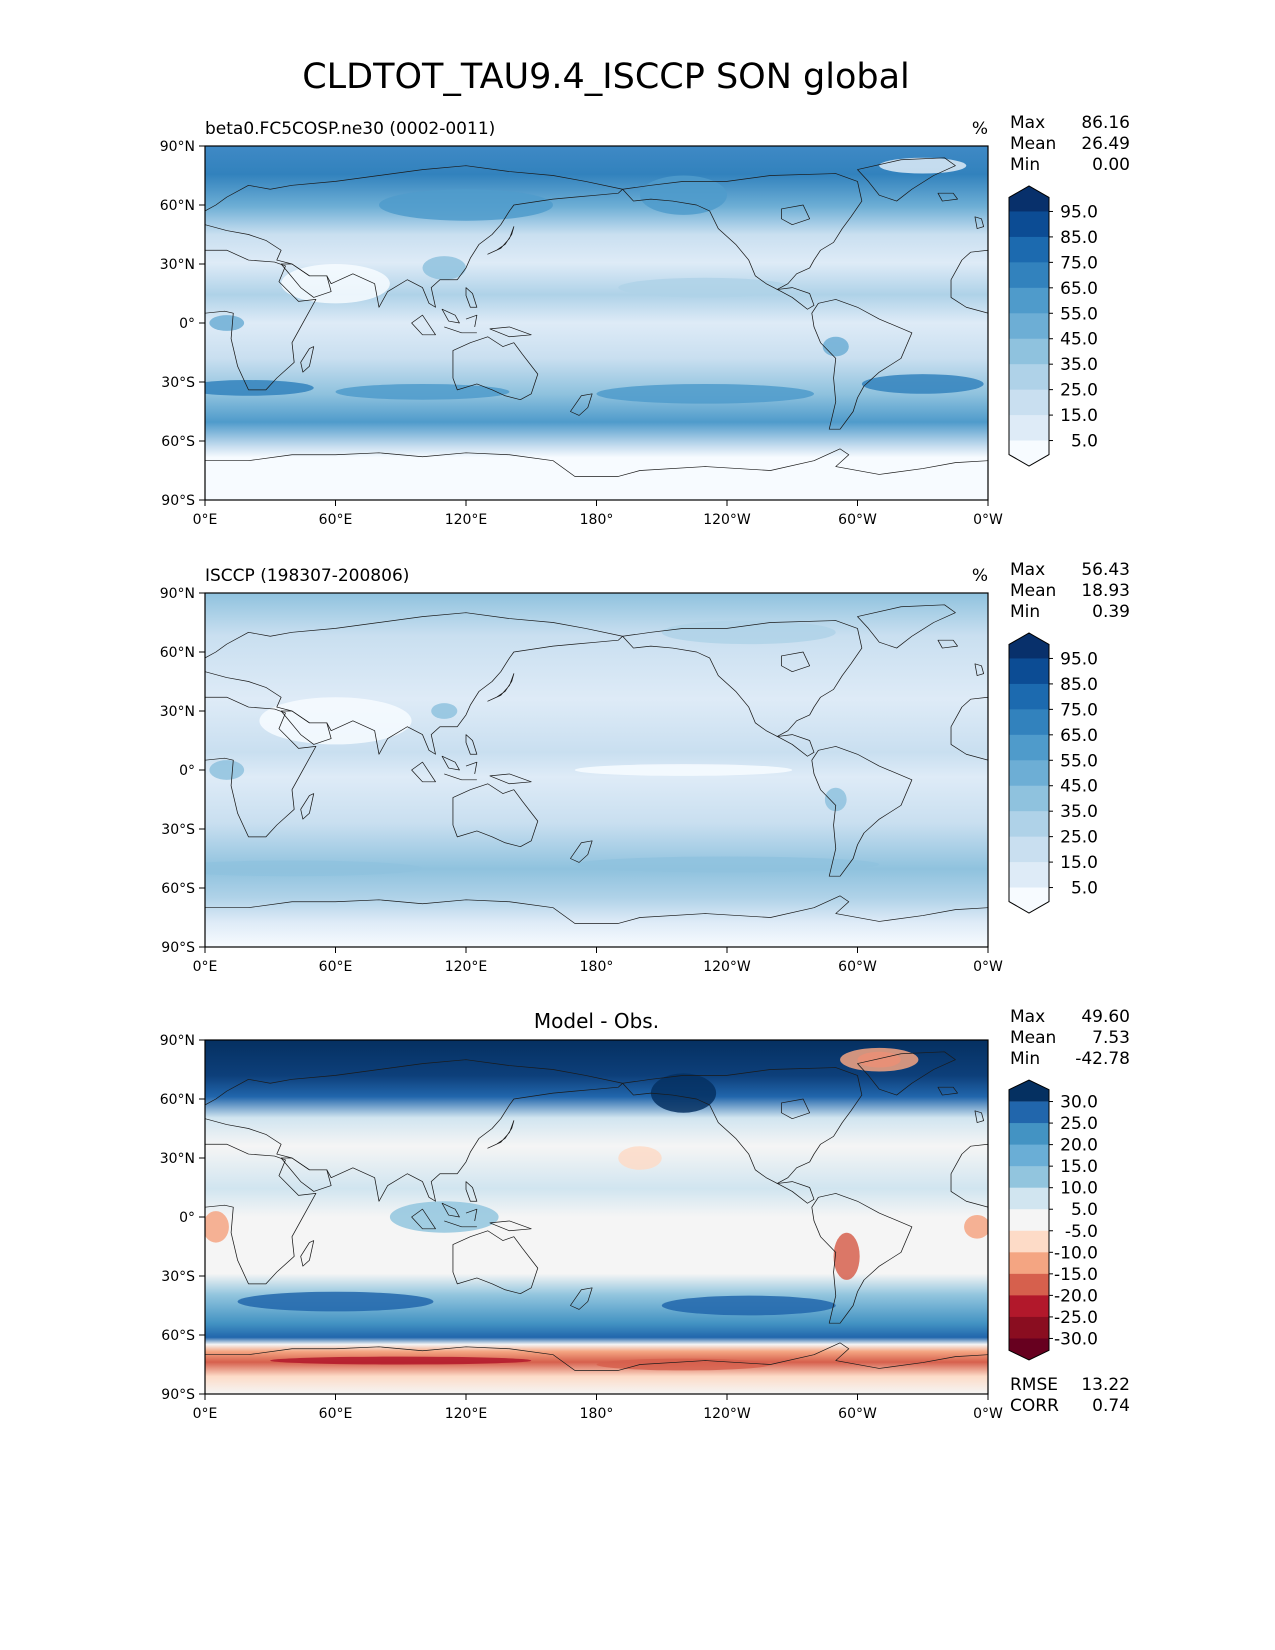 The height and width of the screenshot is (1650, 1275). What do you see at coordinates (205, 1414) in the screenshot?
I see `x-tick-label: 0°E` at bounding box center [205, 1414].